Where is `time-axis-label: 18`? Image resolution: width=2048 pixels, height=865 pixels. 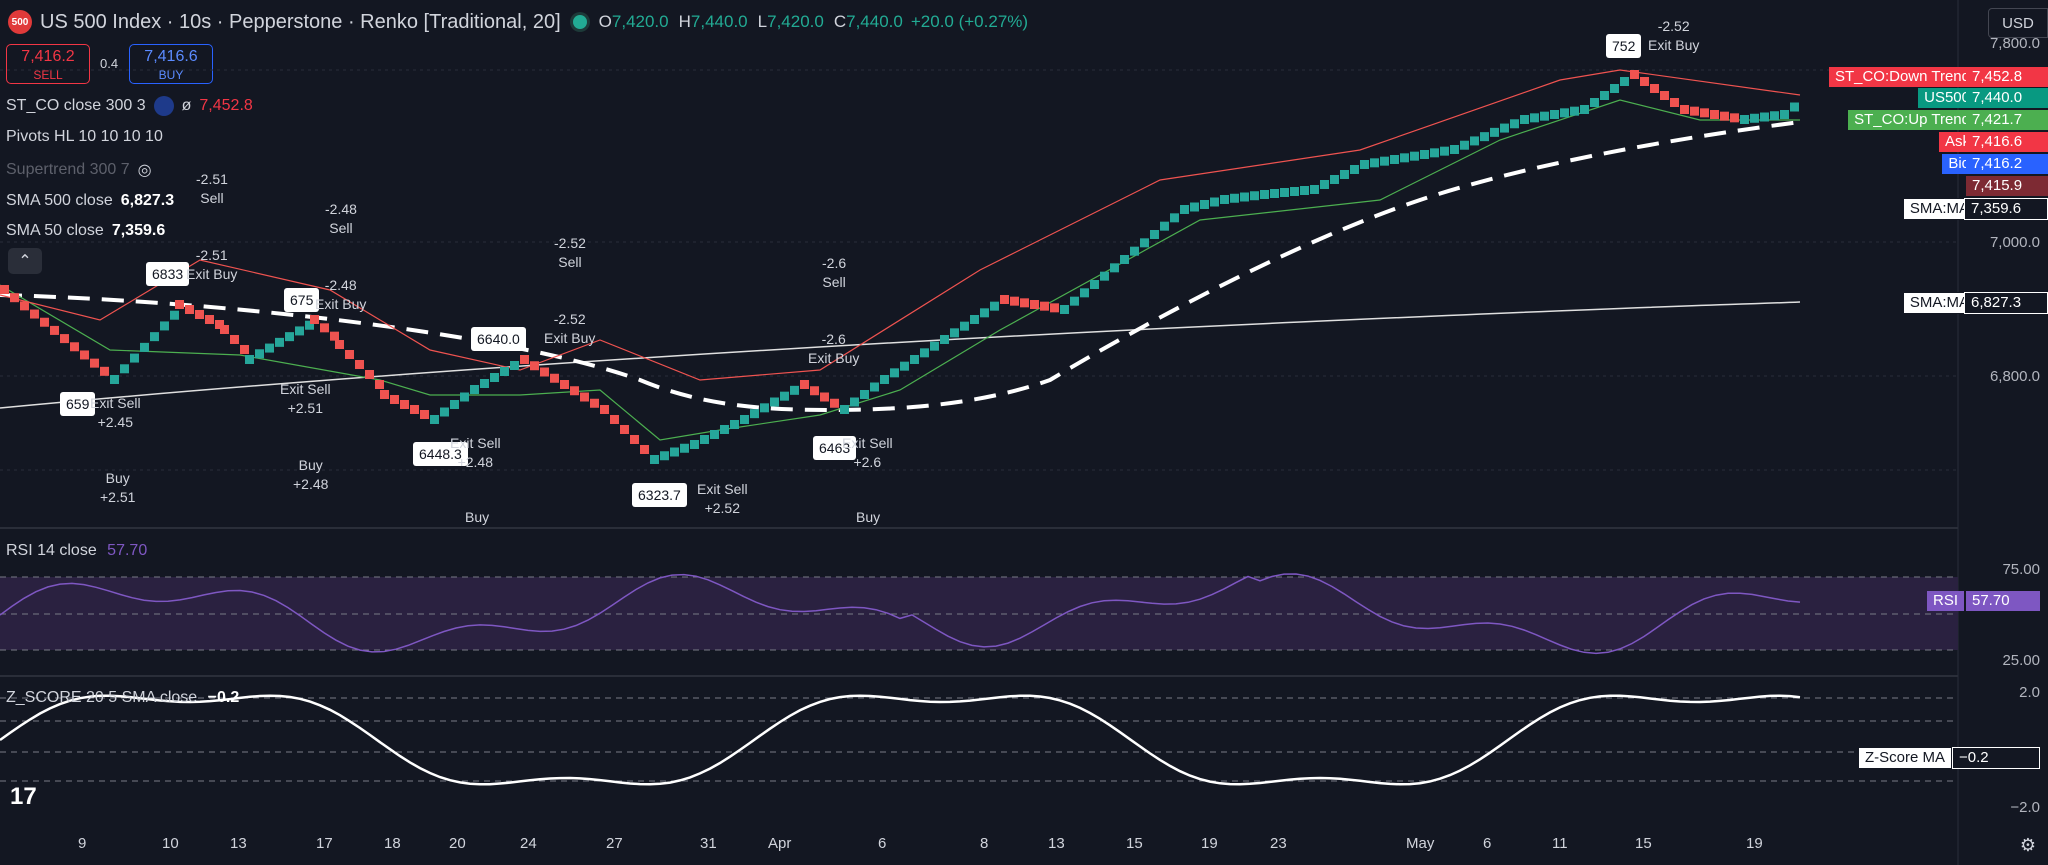
time-axis-label: 18 is located at coordinates (392, 843).